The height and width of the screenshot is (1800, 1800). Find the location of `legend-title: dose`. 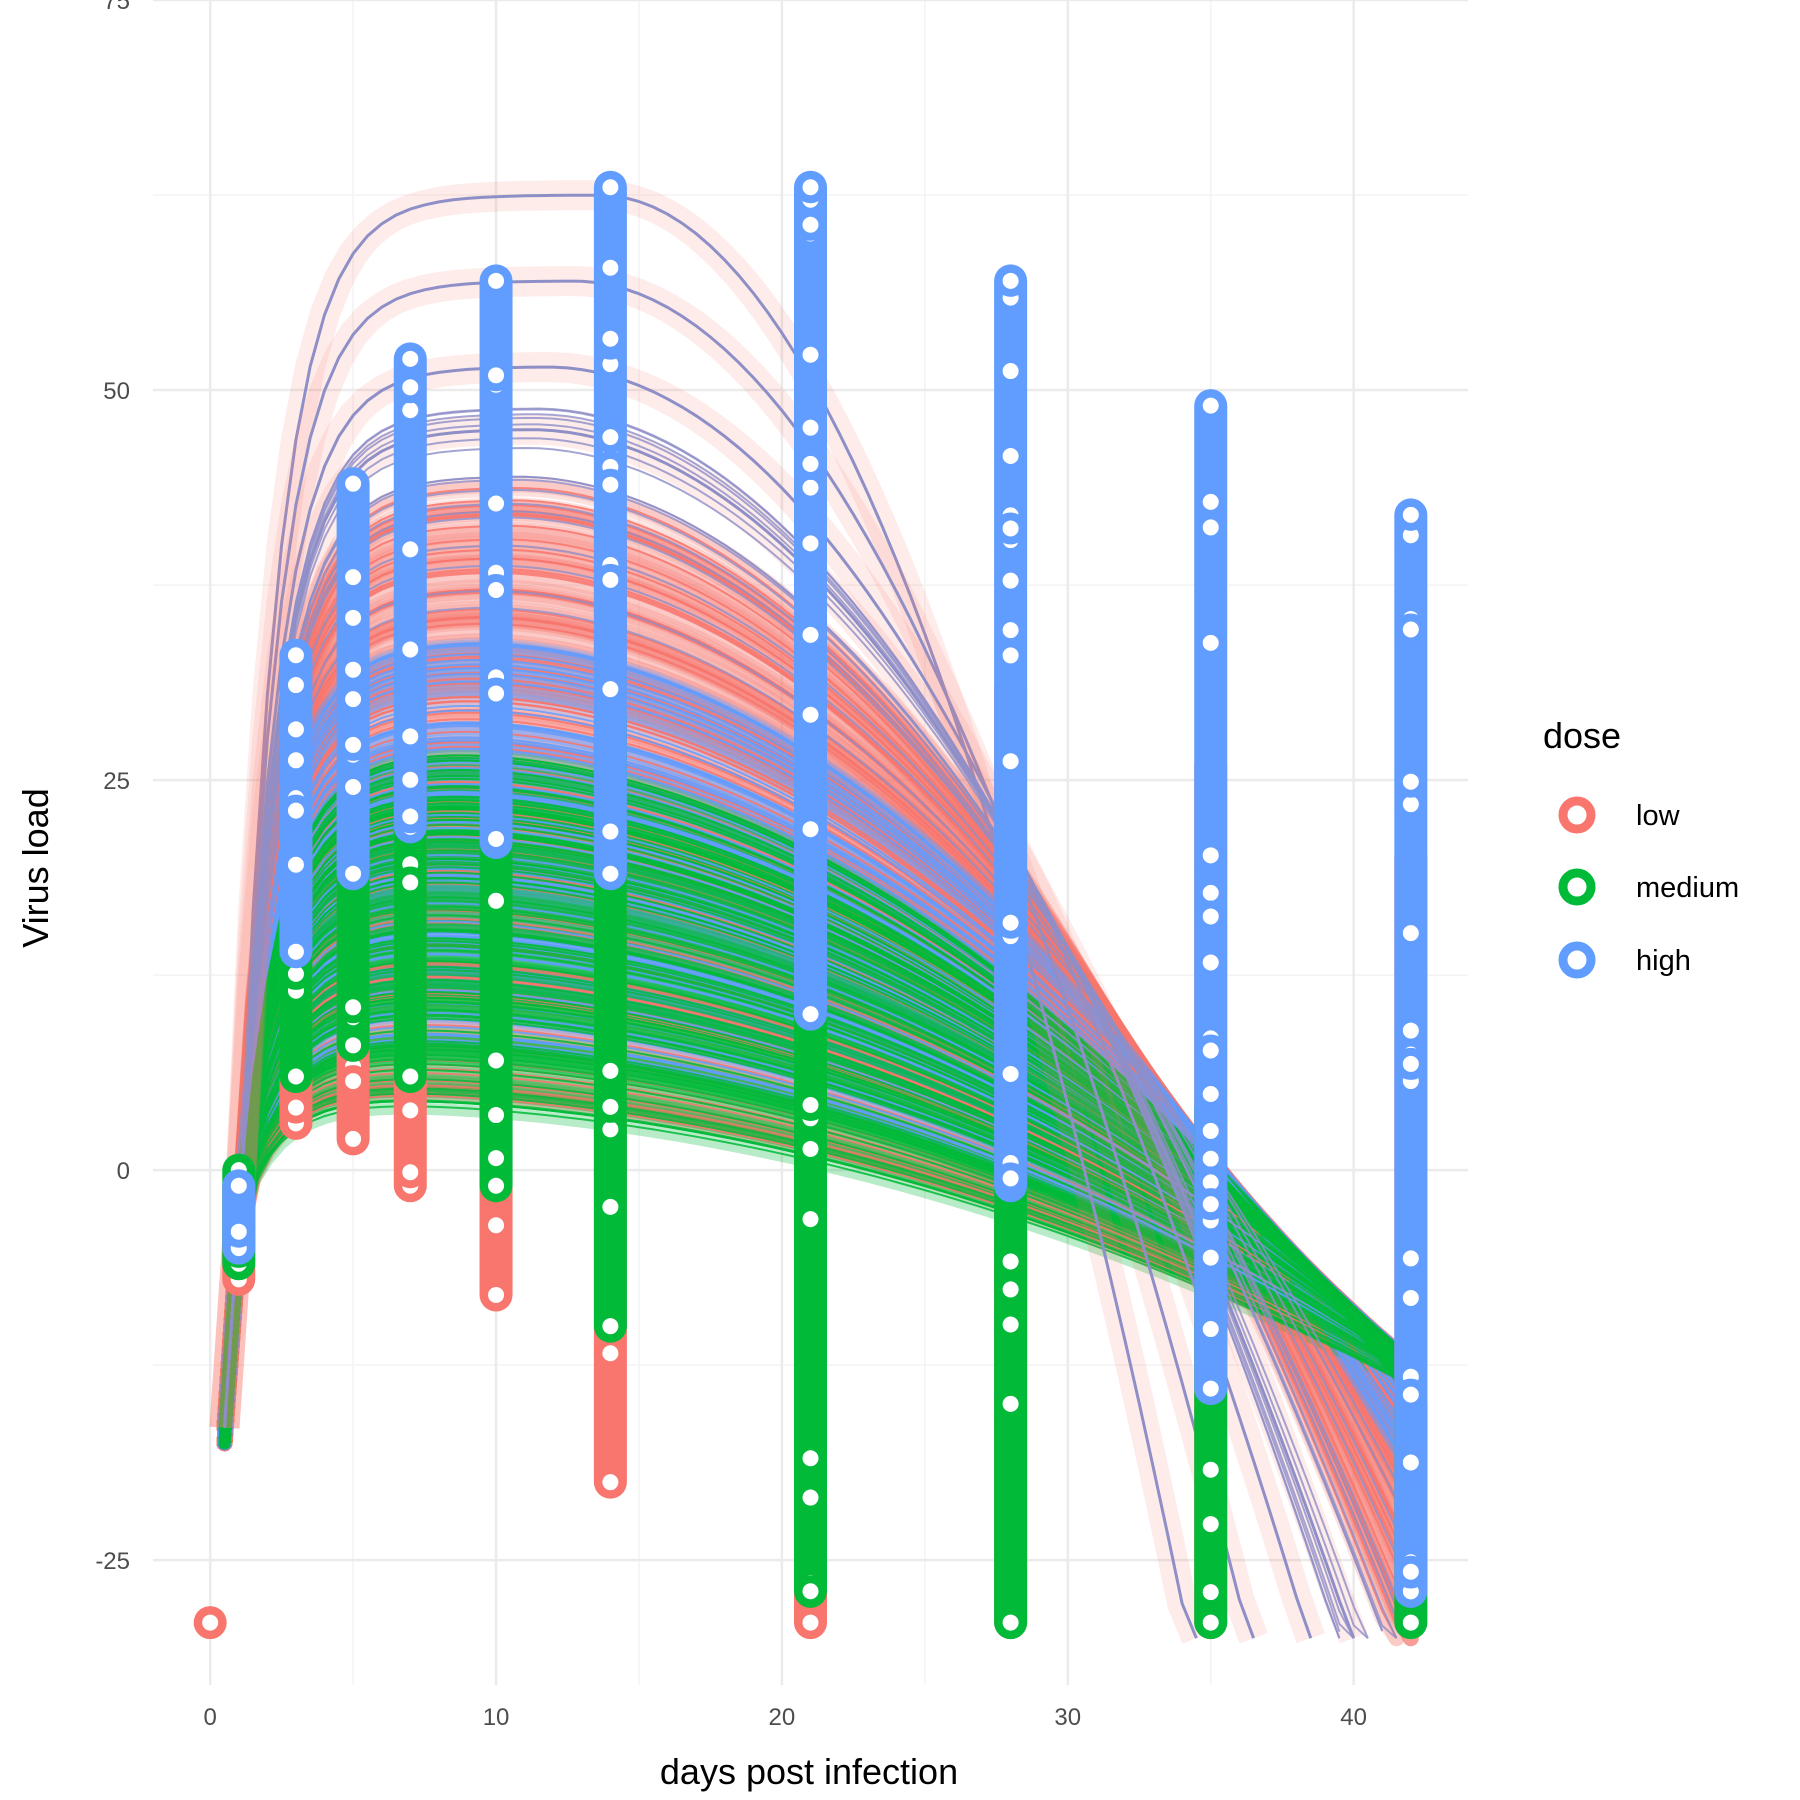

legend-title: dose is located at coordinates (1582, 735).